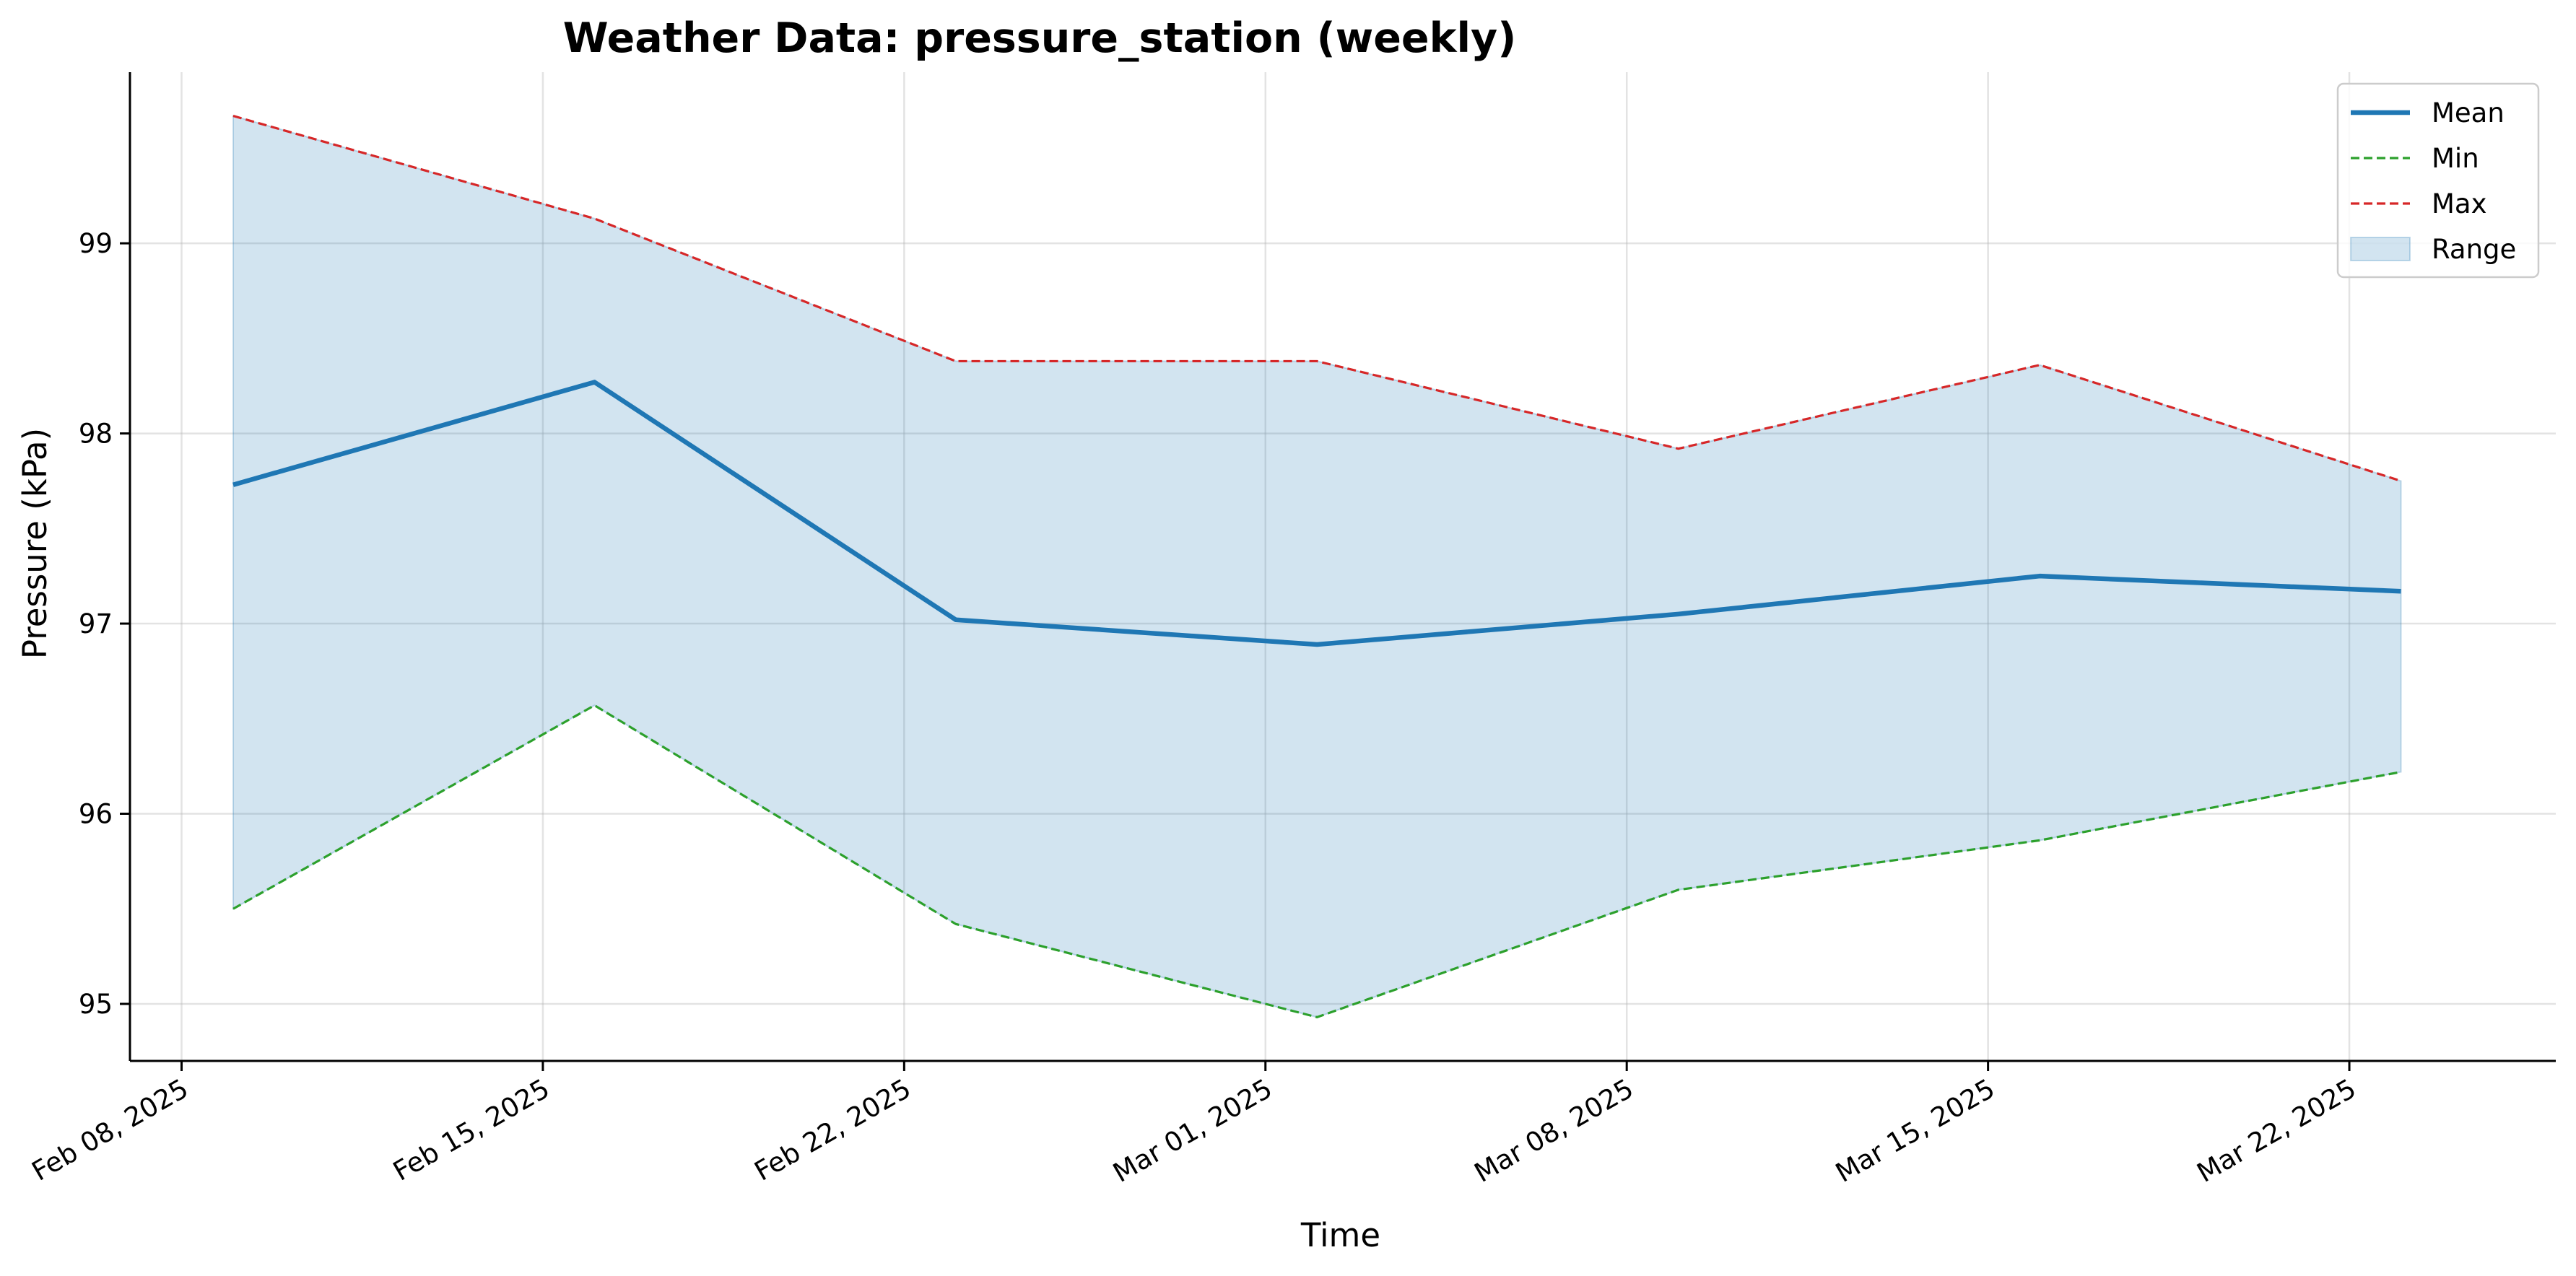  I want to click on y-tick-label: 99, so click(96, 243).